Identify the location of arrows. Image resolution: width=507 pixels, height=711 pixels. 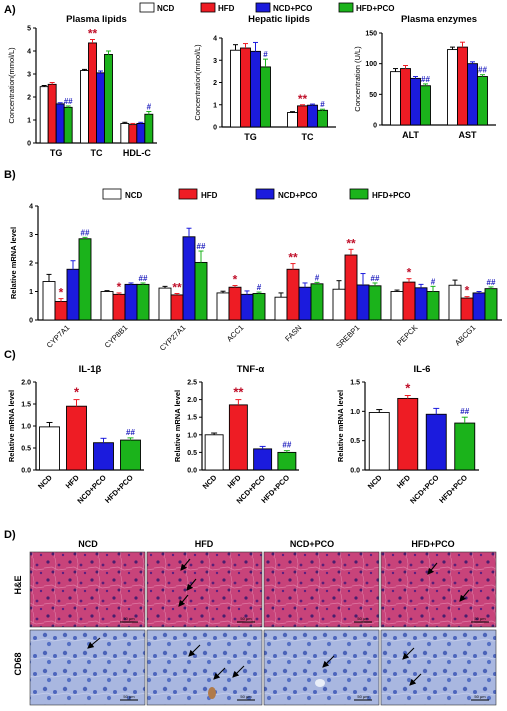
(278, 622).